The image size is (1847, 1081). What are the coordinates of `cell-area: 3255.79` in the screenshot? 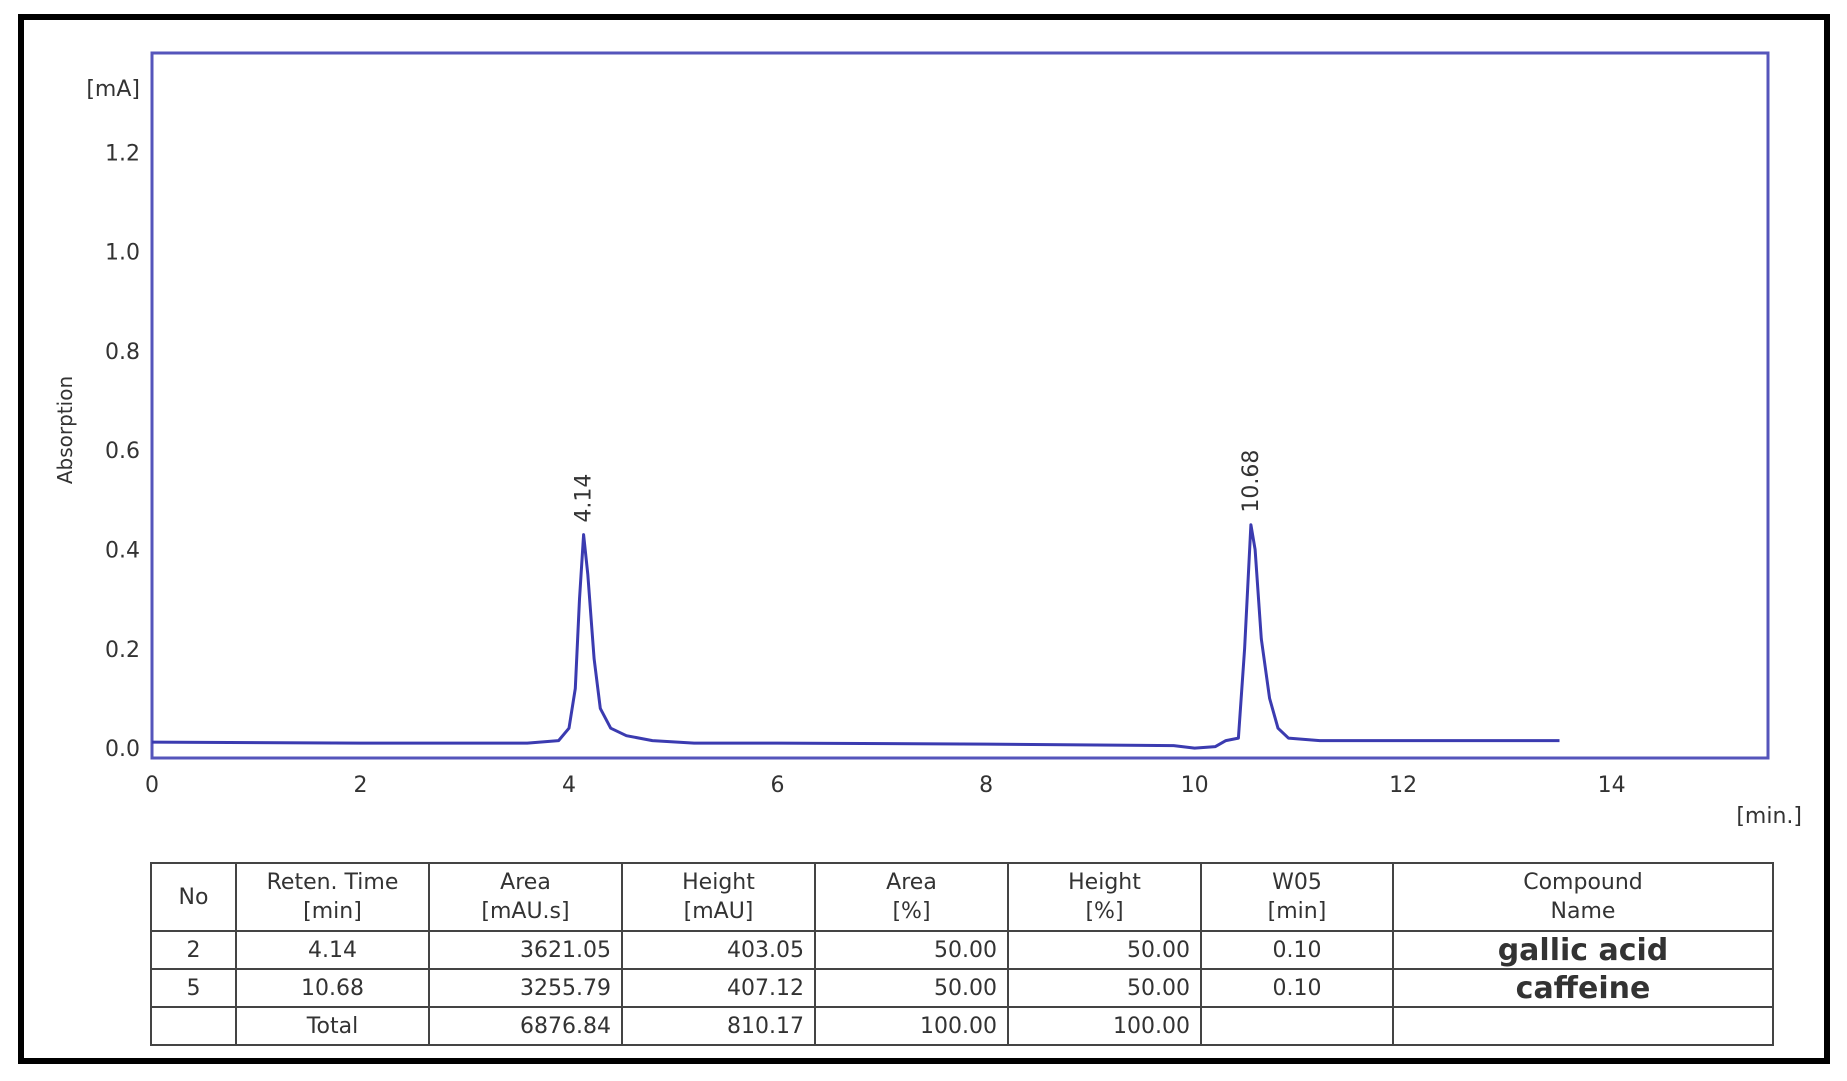 It's located at (525, 988).